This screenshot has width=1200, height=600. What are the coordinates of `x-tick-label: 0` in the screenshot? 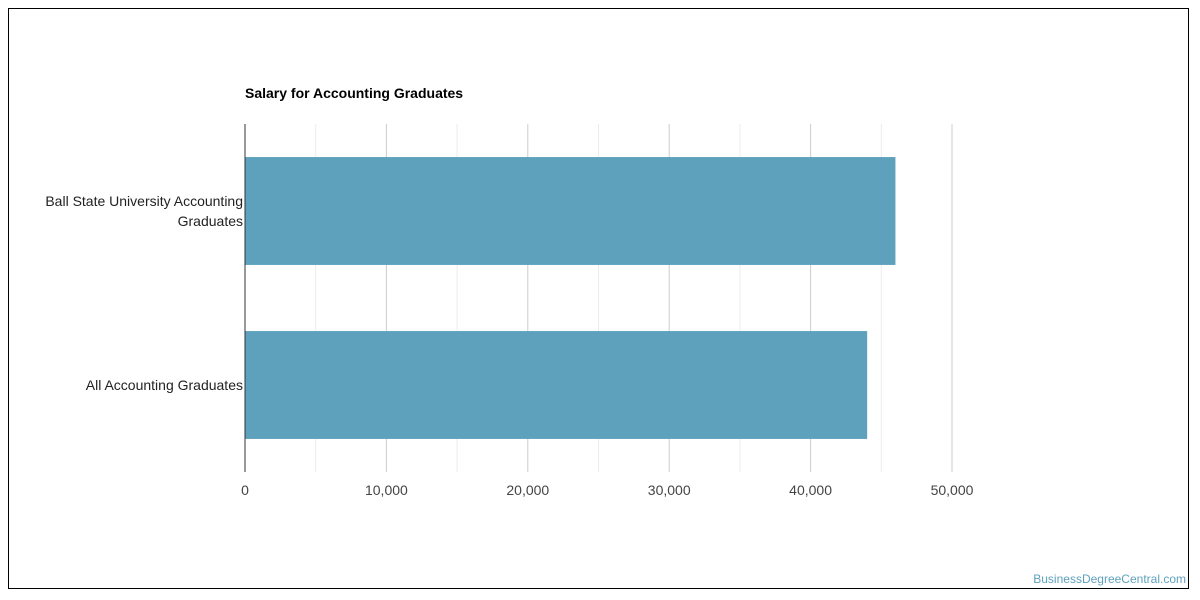 It's located at (245, 490).